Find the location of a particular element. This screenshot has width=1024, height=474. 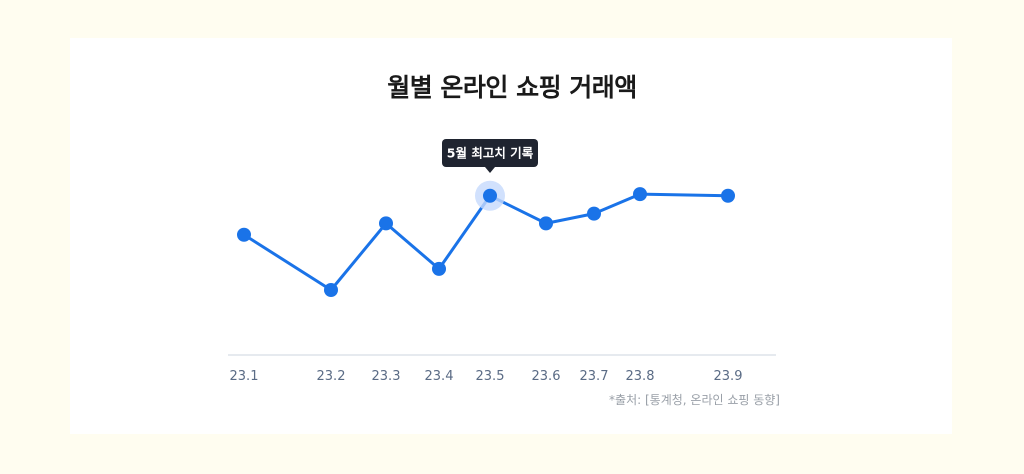

x-tick-label: 23.1 is located at coordinates (244, 376).